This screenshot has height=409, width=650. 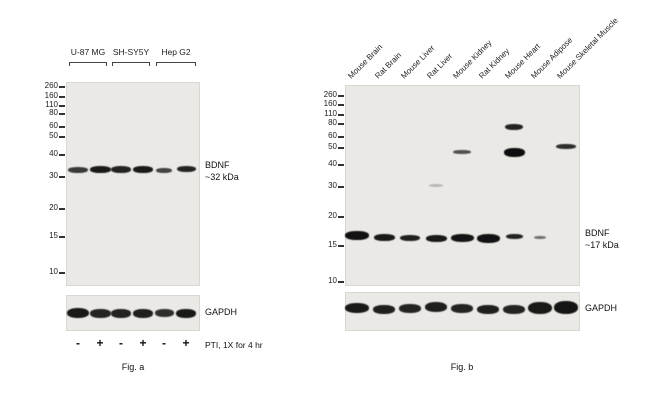 I want to click on sample-group-label: U-87 MG, so click(x=88, y=52).